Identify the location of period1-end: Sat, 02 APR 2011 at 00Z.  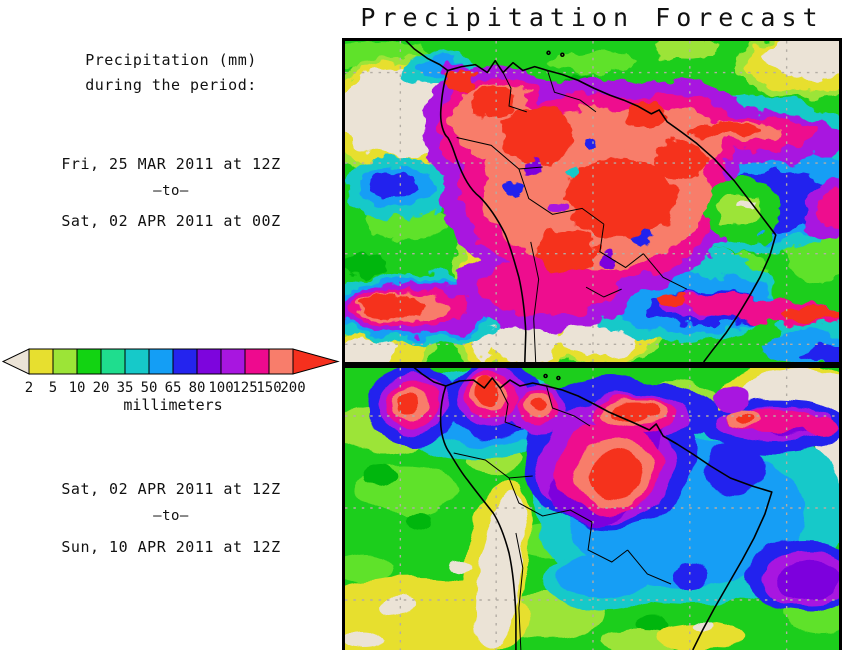
(171, 221).